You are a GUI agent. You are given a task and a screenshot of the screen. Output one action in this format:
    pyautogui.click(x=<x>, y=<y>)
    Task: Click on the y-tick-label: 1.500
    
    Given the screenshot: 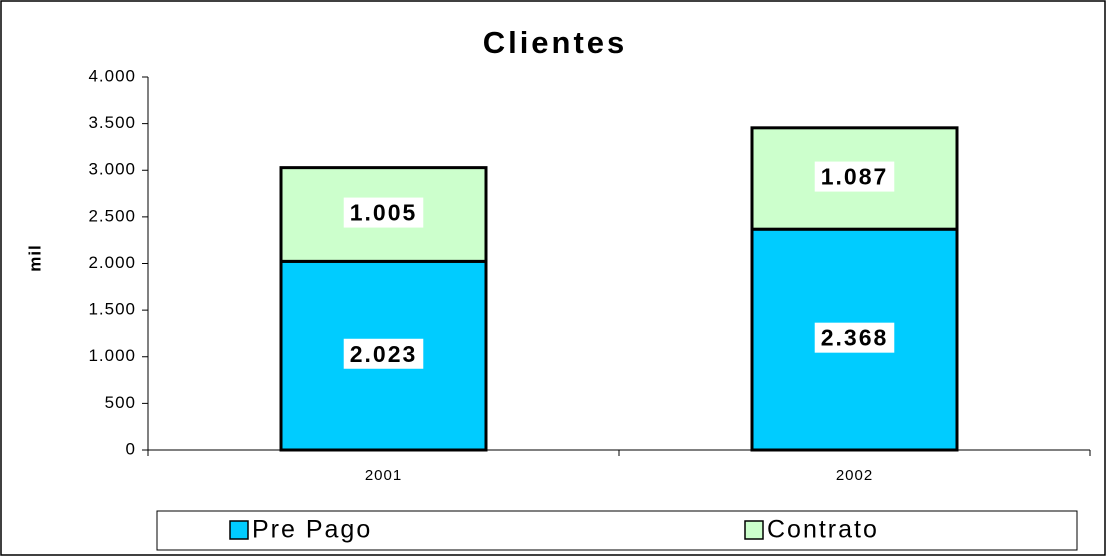 What is the action you would take?
    pyautogui.click(x=112, y=309)
    